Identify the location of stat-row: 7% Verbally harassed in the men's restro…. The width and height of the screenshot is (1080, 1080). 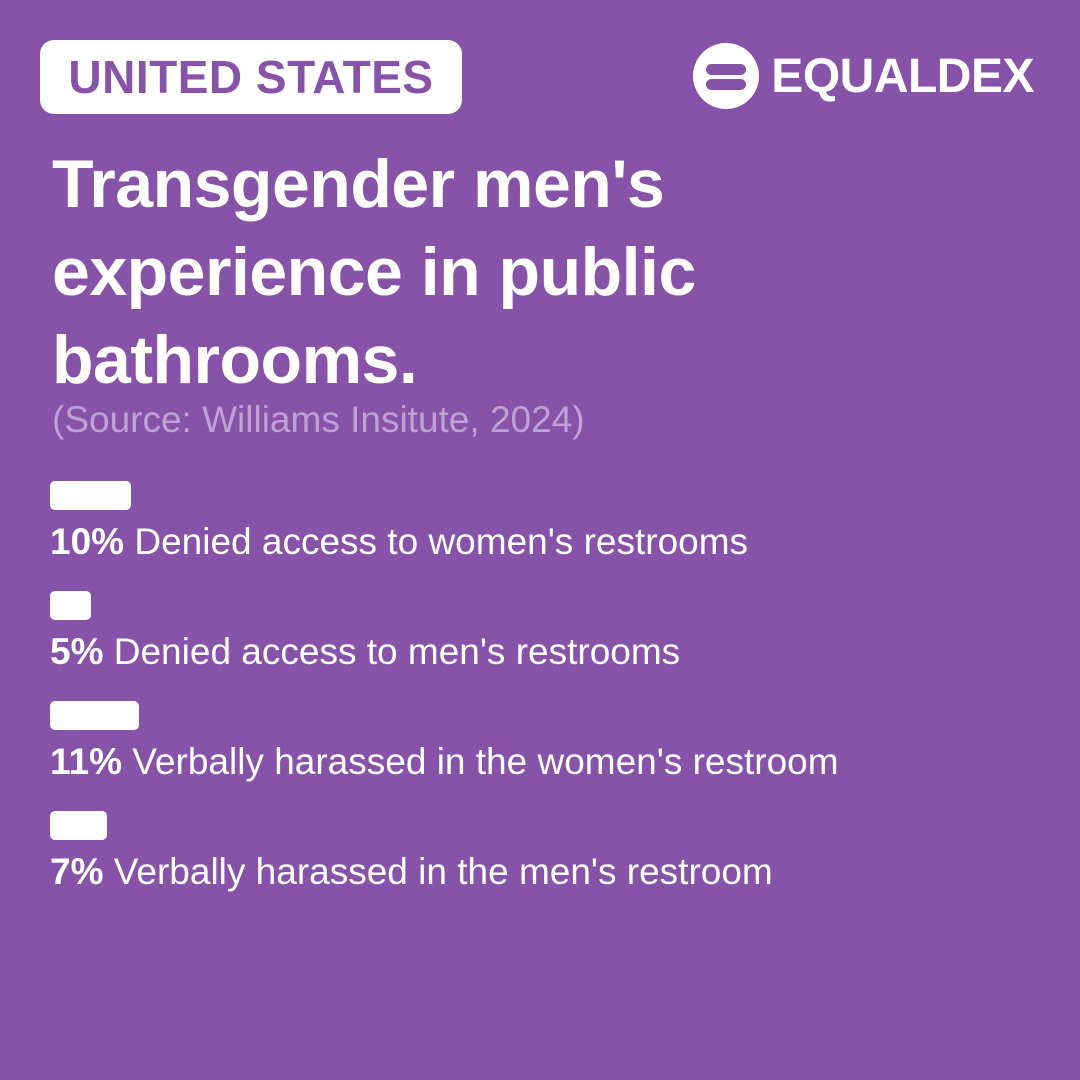
(550, 853).